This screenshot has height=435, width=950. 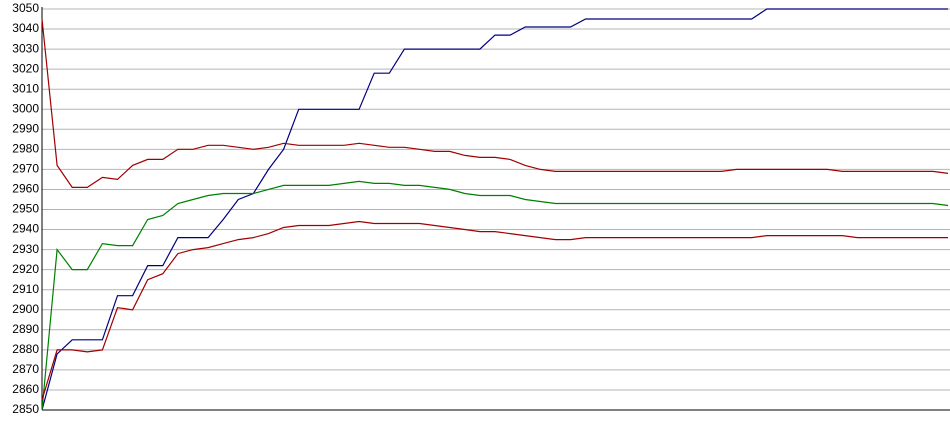 What do you see at coordinates (25, 349) in the screenshot?
I see `y-tick-label: 2880` at bounding box center [25, 349].